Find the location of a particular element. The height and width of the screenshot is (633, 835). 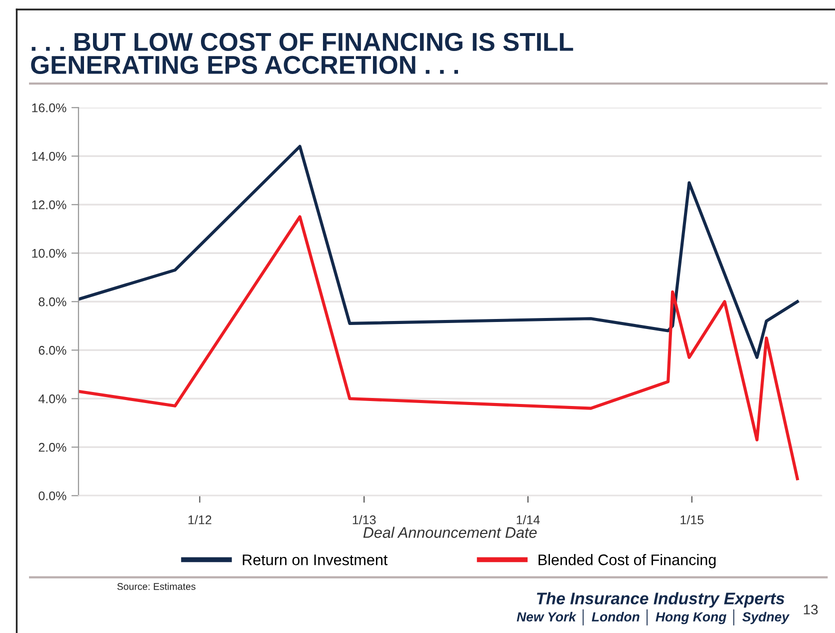

text: The Insurance Industry Experts is located at coordinates (660, 600).